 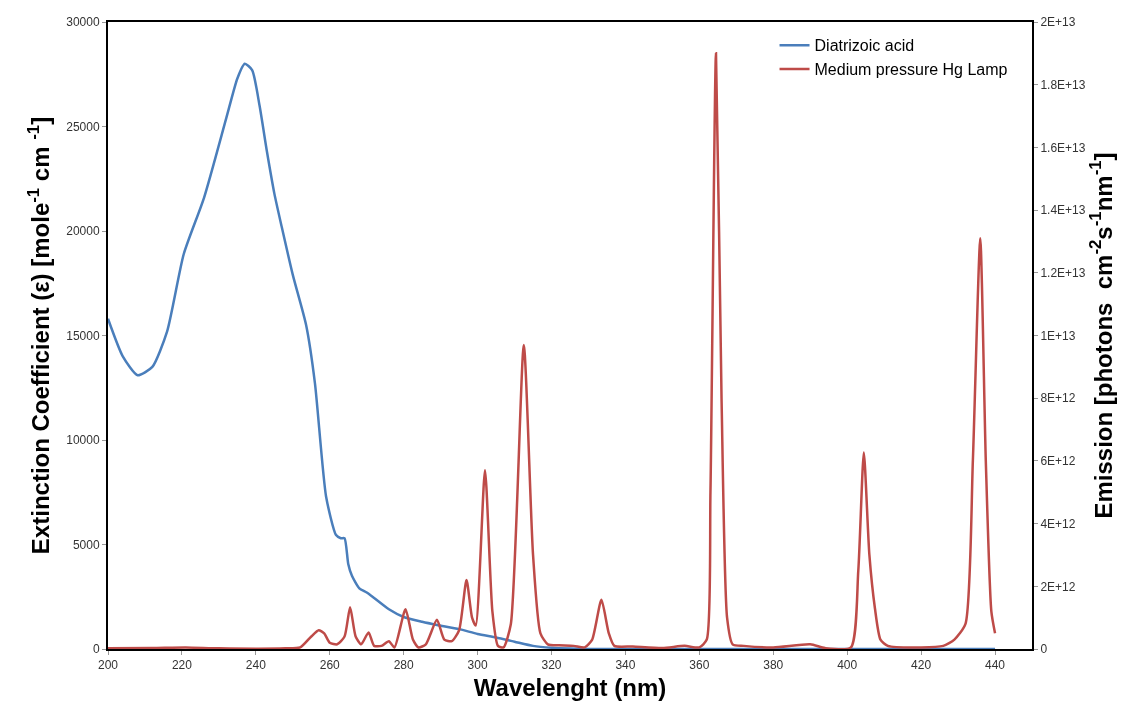 What do you see at coordinates (83, 231) in the screenshot?
I see `y-tick-label: 20000` at bounding box center [83, 231].